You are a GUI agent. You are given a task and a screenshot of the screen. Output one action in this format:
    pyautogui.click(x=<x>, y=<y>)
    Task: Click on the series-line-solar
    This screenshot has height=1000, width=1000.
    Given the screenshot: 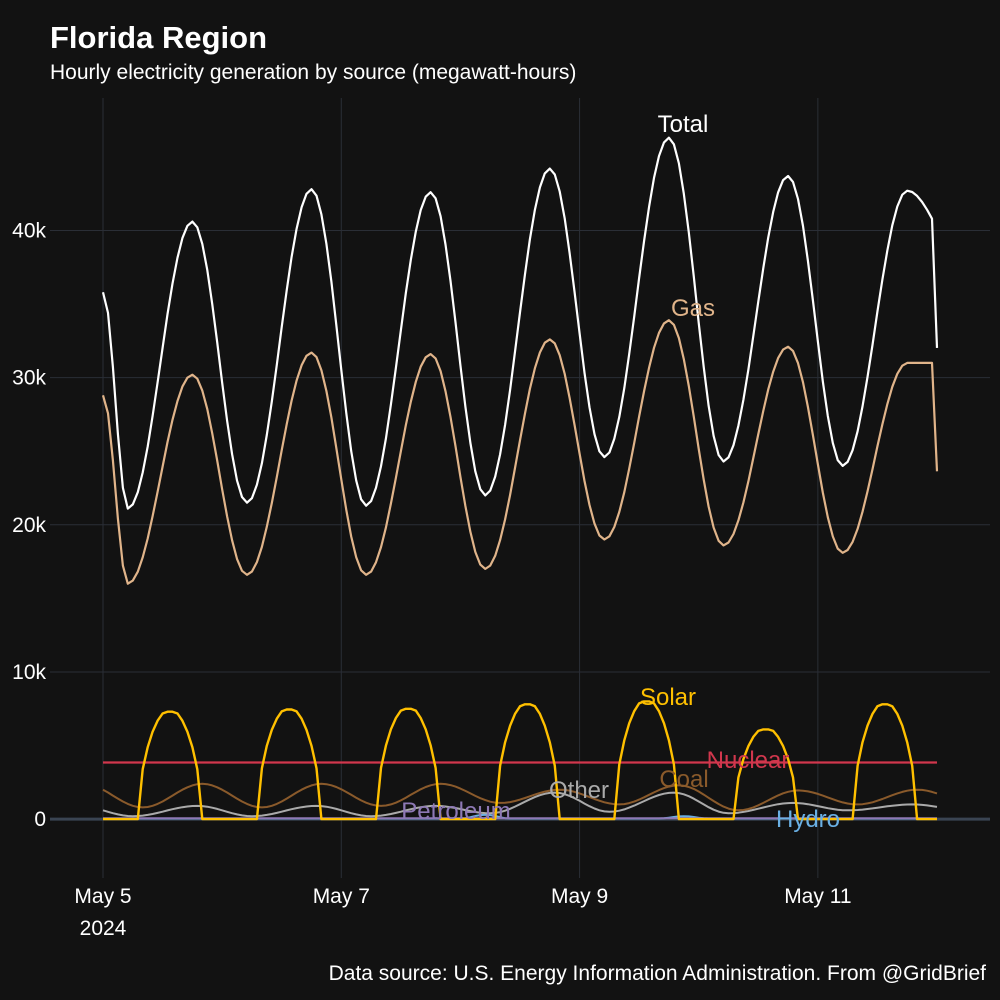 What is the action you would take?
    pyautogui.click(x=520, y=760)
    